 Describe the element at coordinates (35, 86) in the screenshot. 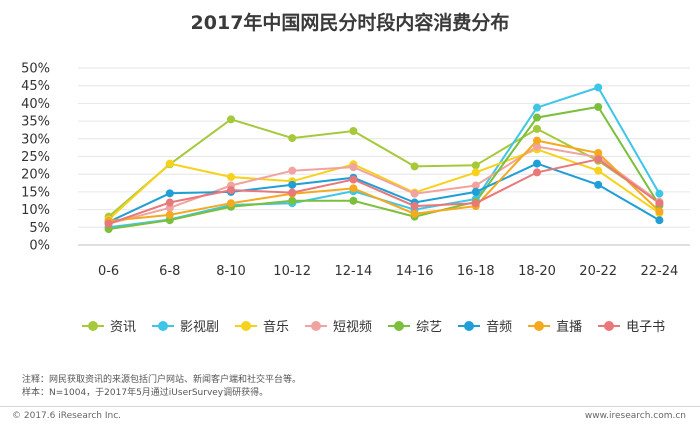

I see `y-tick-label: 45%` at that location.